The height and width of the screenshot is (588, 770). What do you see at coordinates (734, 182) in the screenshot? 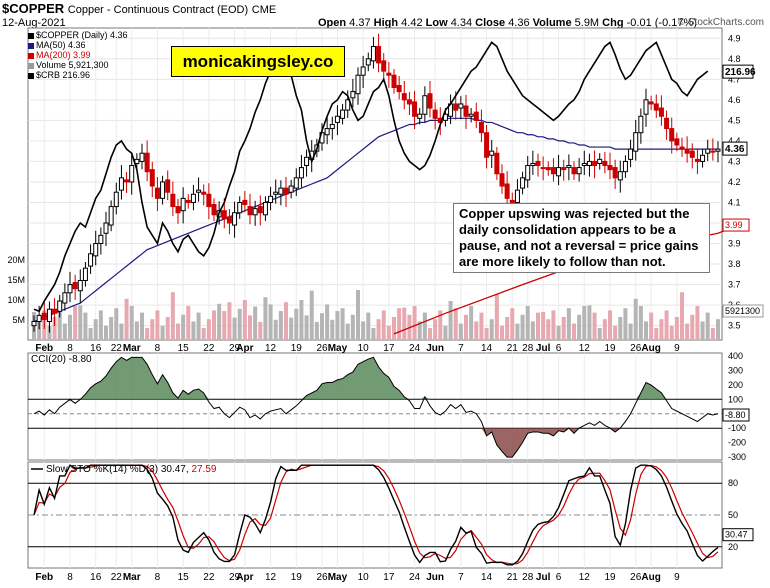
I see `y-tick-label: 4.2` at bounding box center [734, 182].